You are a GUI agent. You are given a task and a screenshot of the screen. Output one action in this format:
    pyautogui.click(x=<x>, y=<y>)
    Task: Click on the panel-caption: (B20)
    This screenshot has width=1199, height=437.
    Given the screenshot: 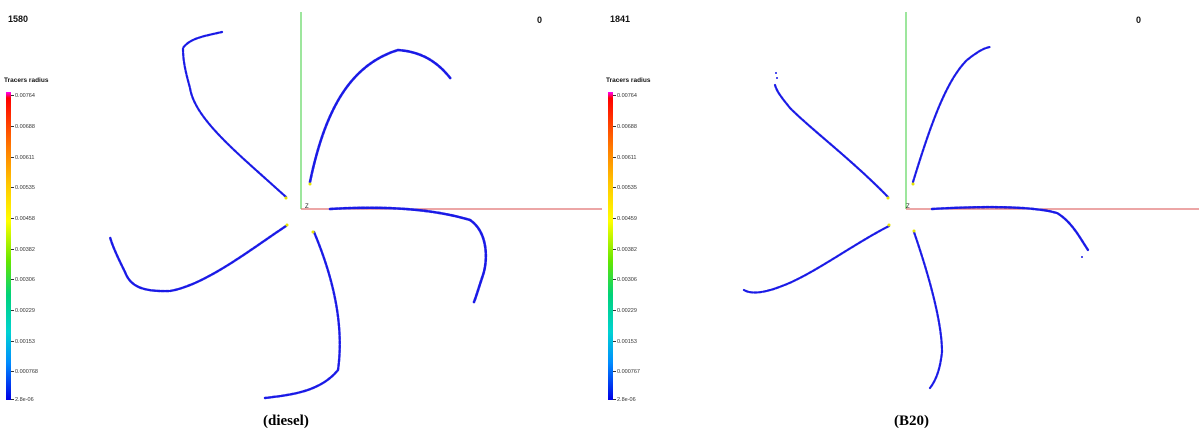 What is the action you would take?
    pyautogui.click(x=911, y=421)
    